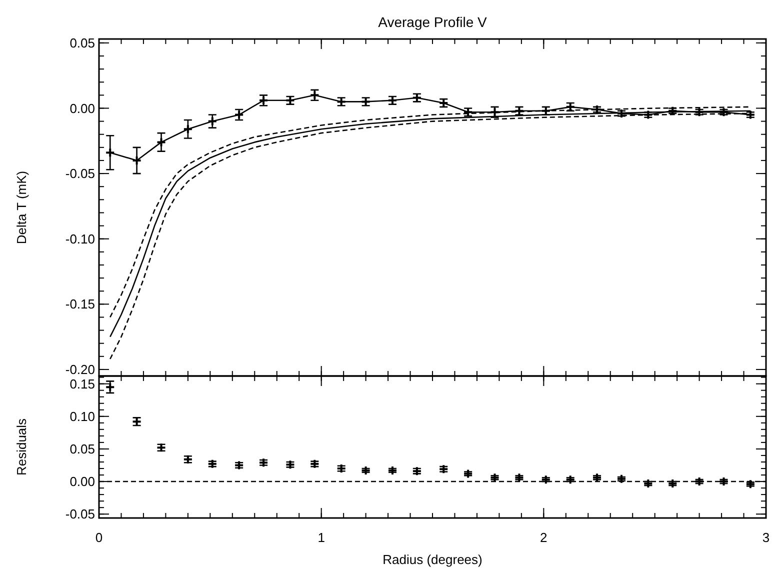  Describe the element at coordinates (544, 537) in the screenshot. I see `x-tick-label: 2` at that location.